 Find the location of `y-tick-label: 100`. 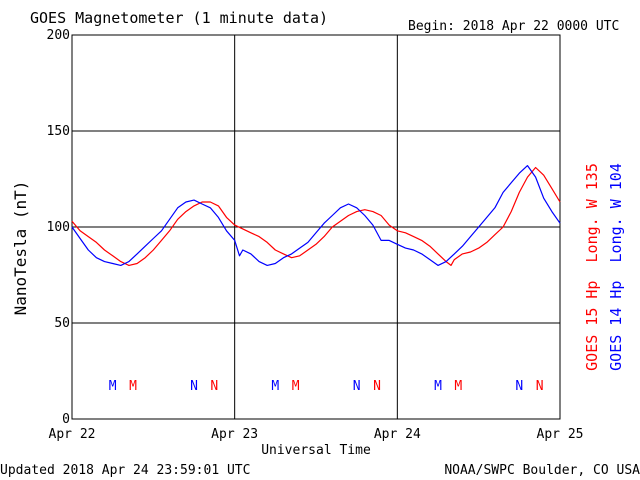

y-tick-label: 100 is located at coordinates (58, 227).